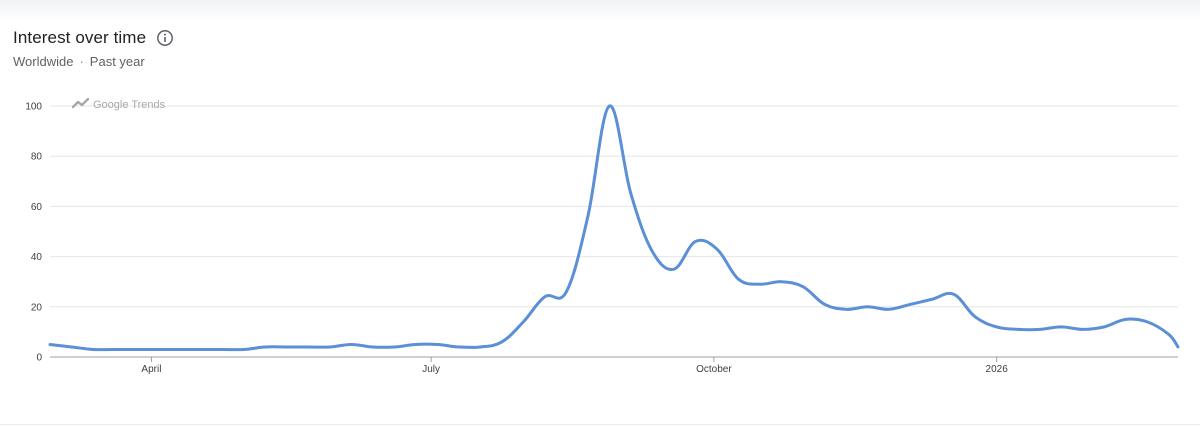 This screenshot has width=1200, height=427. I want to click on x-tick-label: October, so click(714, 369).